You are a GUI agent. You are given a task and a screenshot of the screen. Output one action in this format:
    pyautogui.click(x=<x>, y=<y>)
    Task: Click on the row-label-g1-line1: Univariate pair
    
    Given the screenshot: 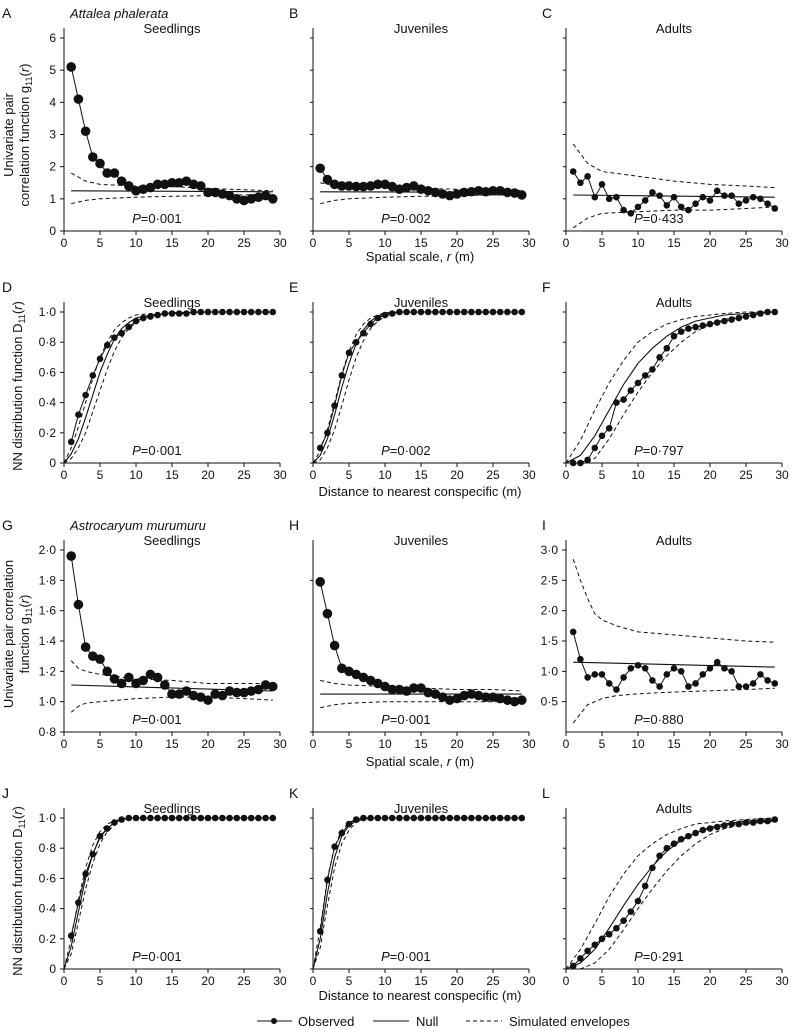 What is the action you would take?
    pyautogui.click(x=8, y=134)
    